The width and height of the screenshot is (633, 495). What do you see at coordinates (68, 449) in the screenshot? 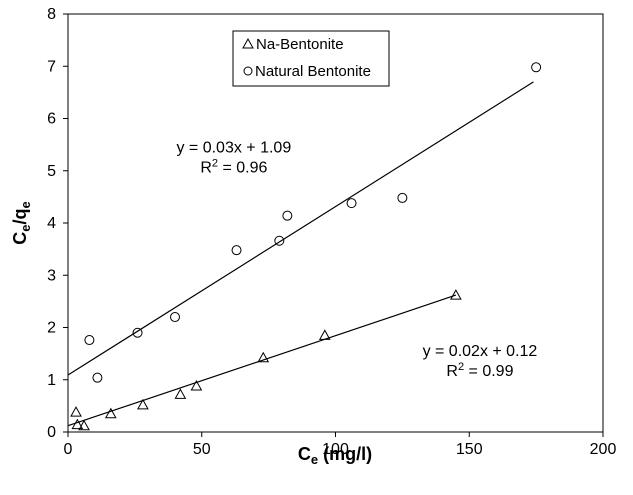
I see `x-tick-label: 0` at bounding box center [68, 449].